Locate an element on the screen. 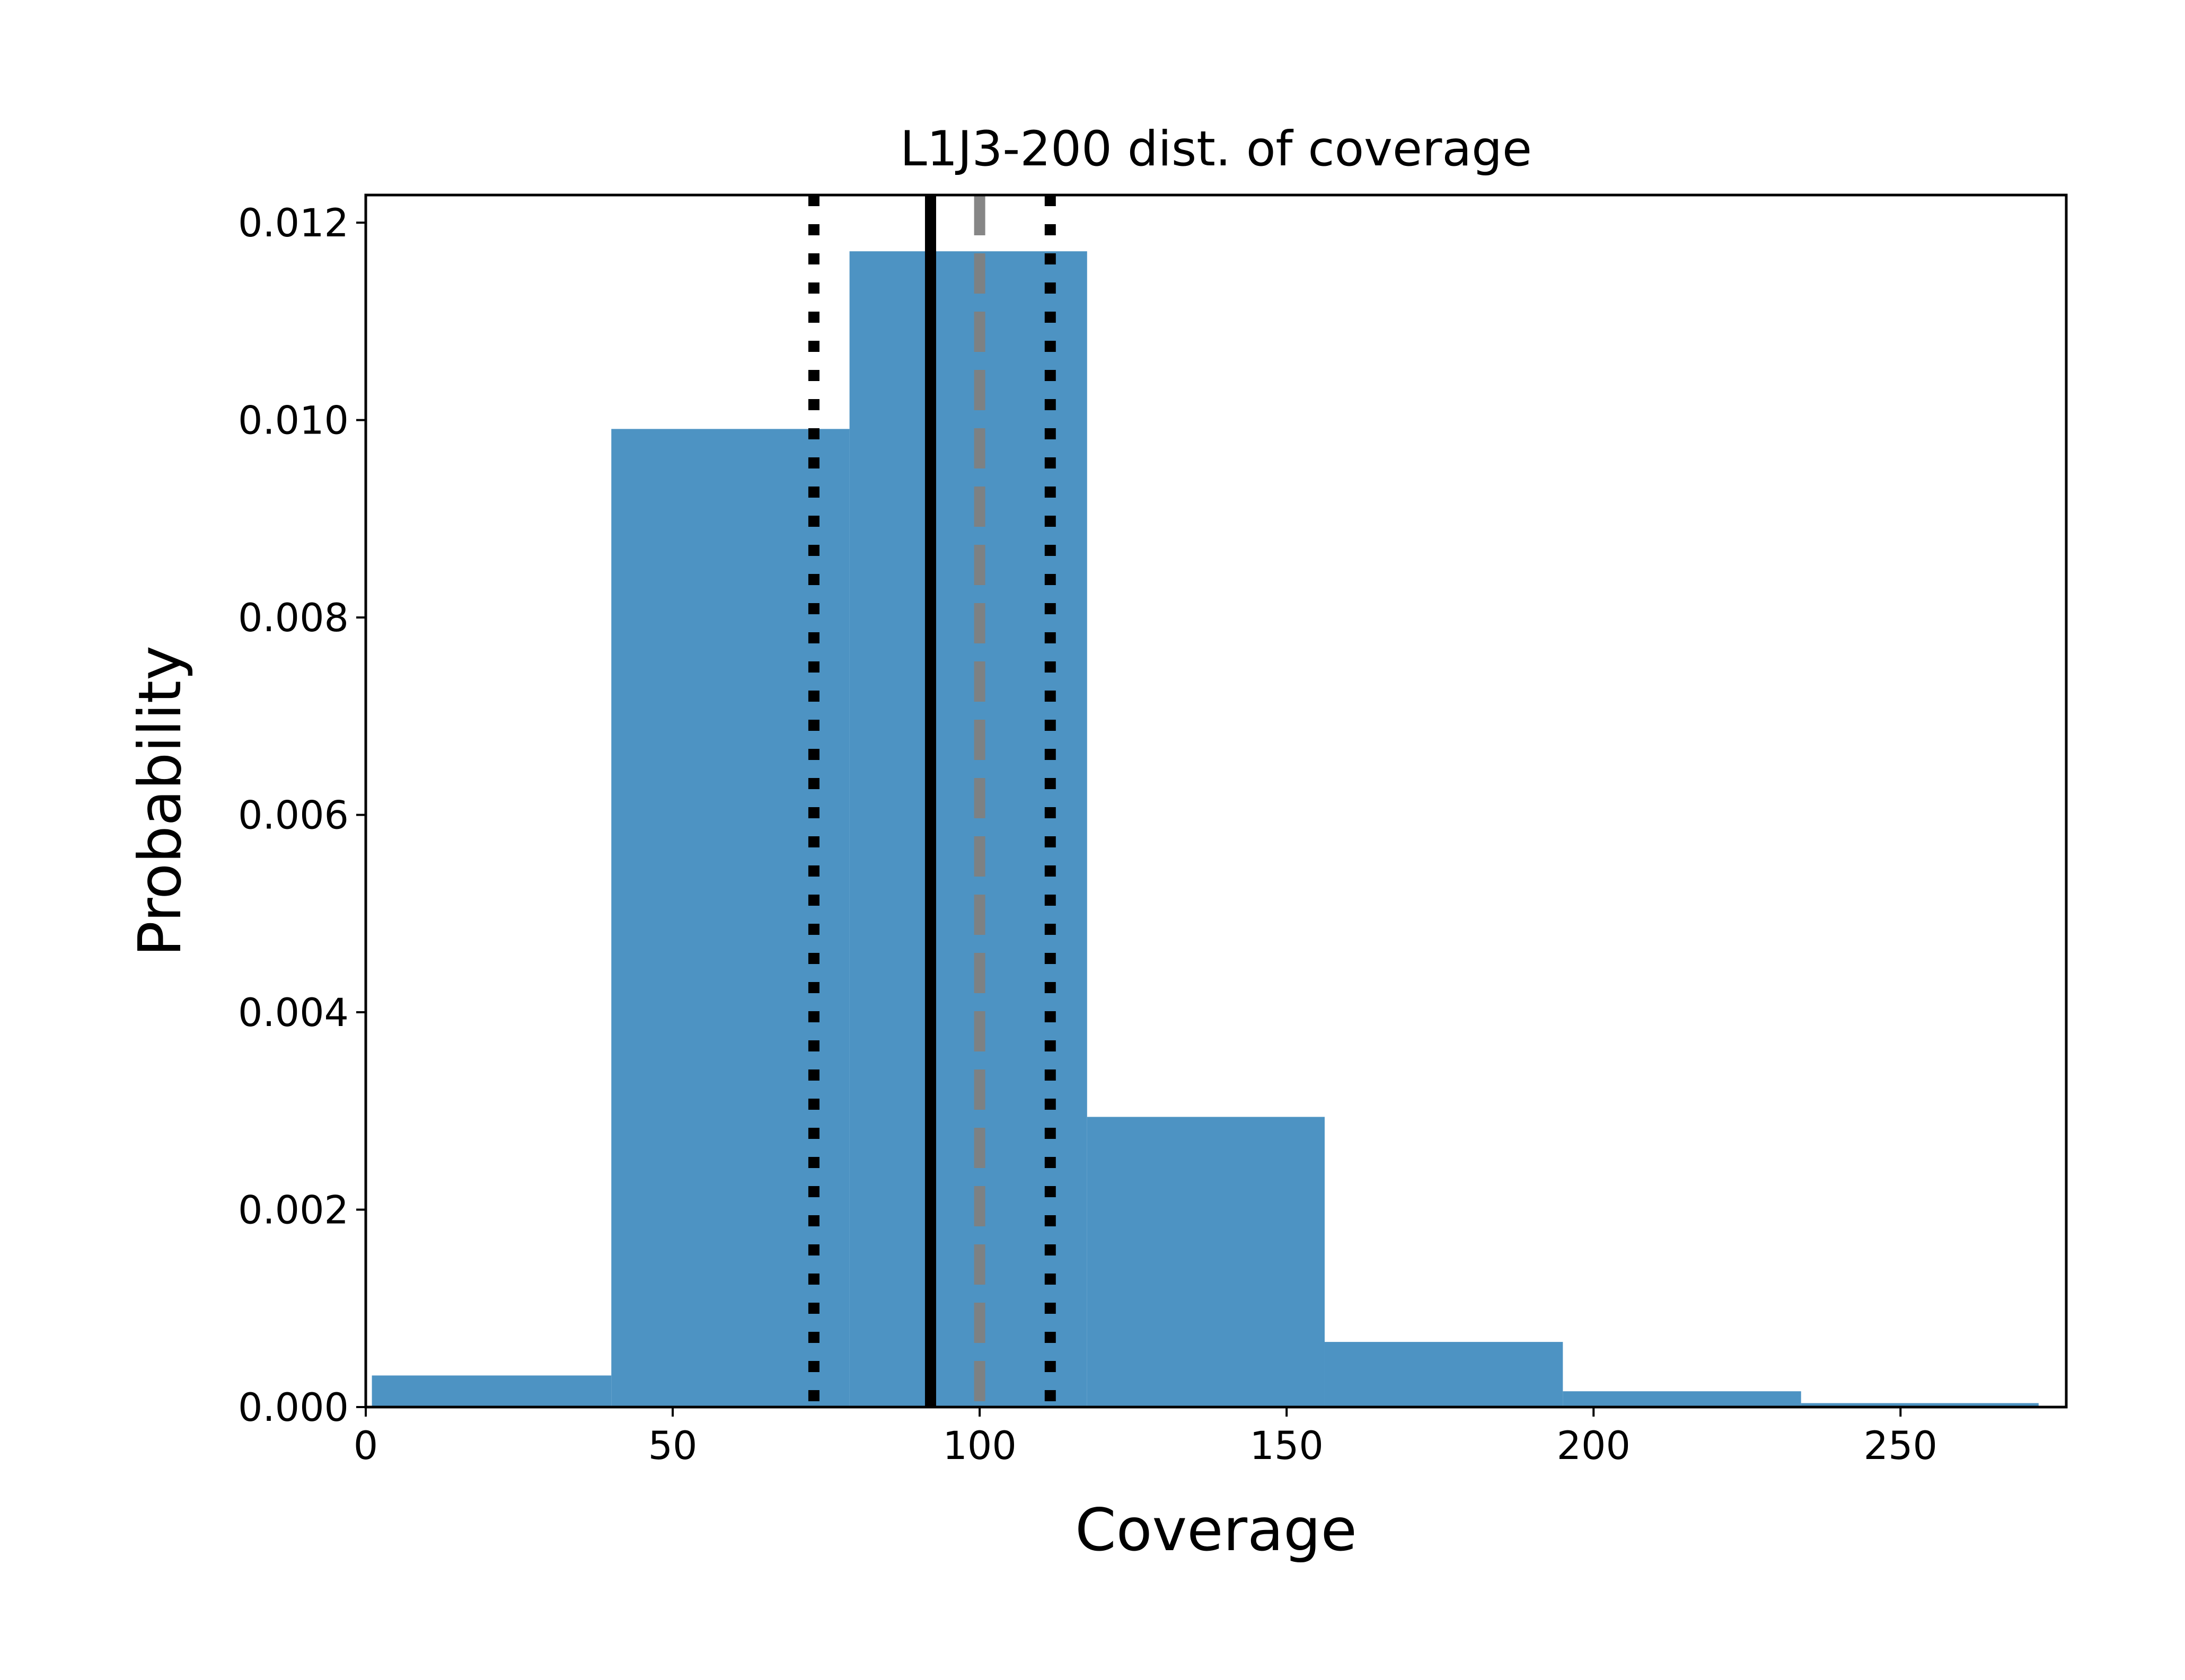 This screenshot has height=1680, width=2185. x-tick-label-5: 250 is located at coordinates (1900, 1446).